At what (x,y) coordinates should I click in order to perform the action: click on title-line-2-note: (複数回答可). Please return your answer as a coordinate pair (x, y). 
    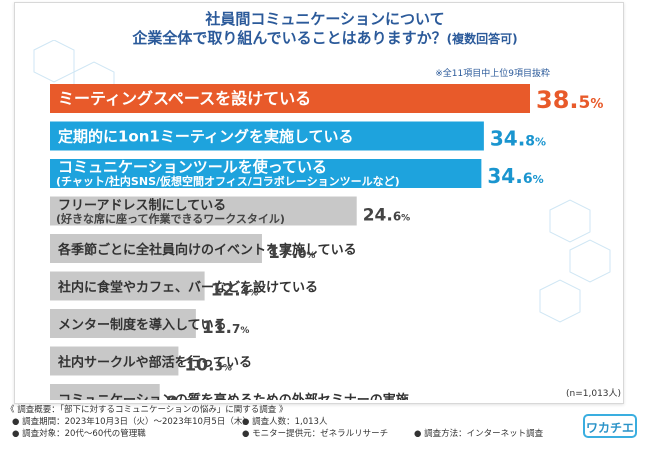
    Looking at the image, I should click on (482, 39).